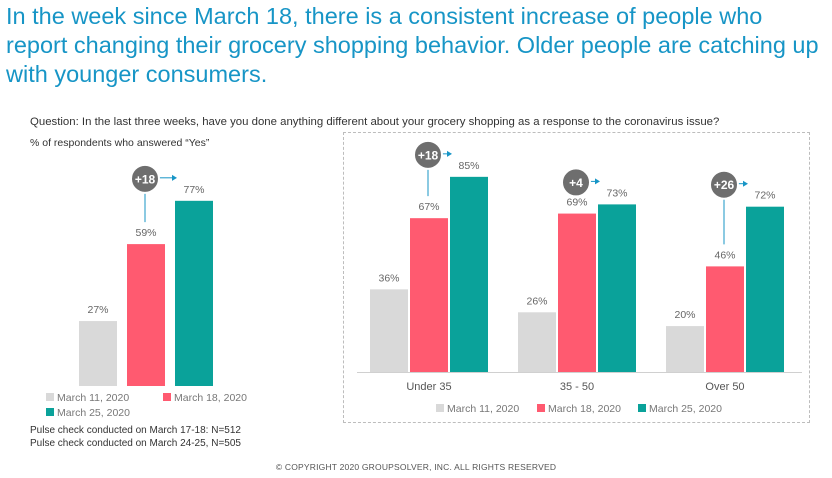  I want to click on category-label: Under 35, so click(428, 387).